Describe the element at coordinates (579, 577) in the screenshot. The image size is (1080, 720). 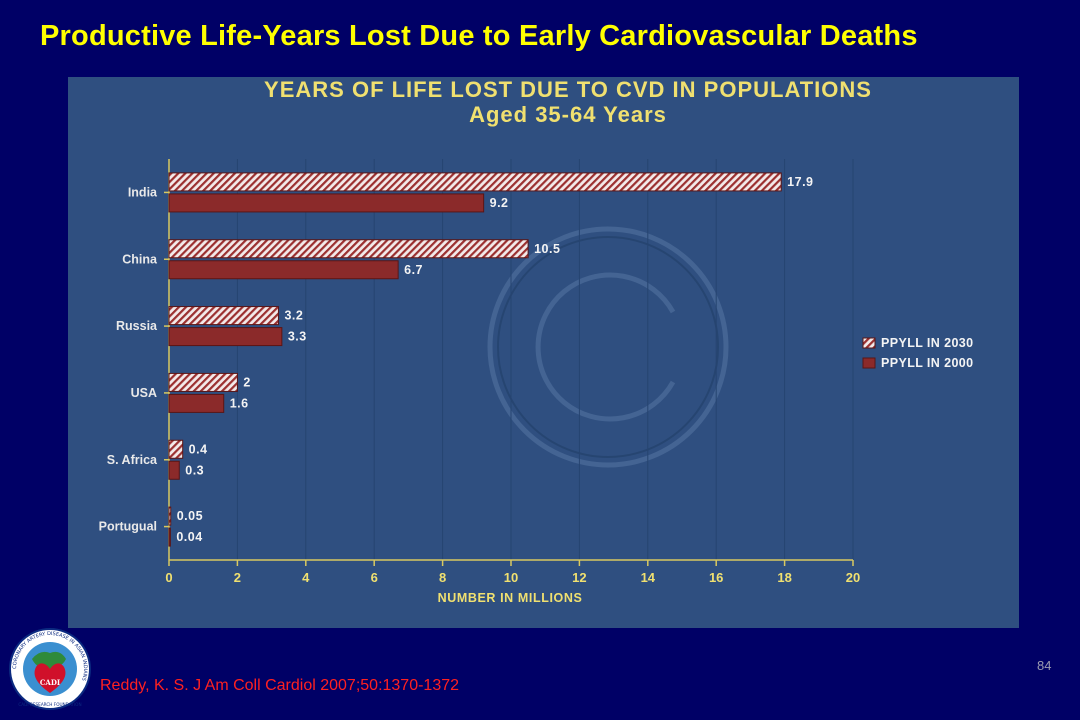
I see `x-tick-label: 12` at that location.